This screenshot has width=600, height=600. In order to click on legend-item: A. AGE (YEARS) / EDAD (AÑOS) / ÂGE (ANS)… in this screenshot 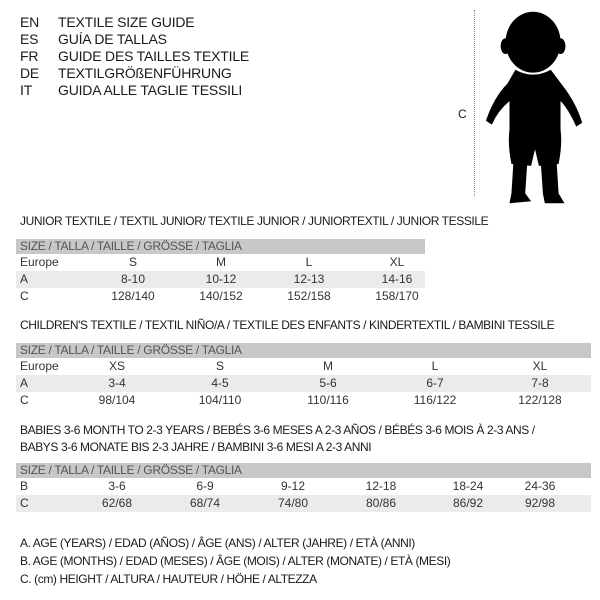, I will do `click(217, 543)`.